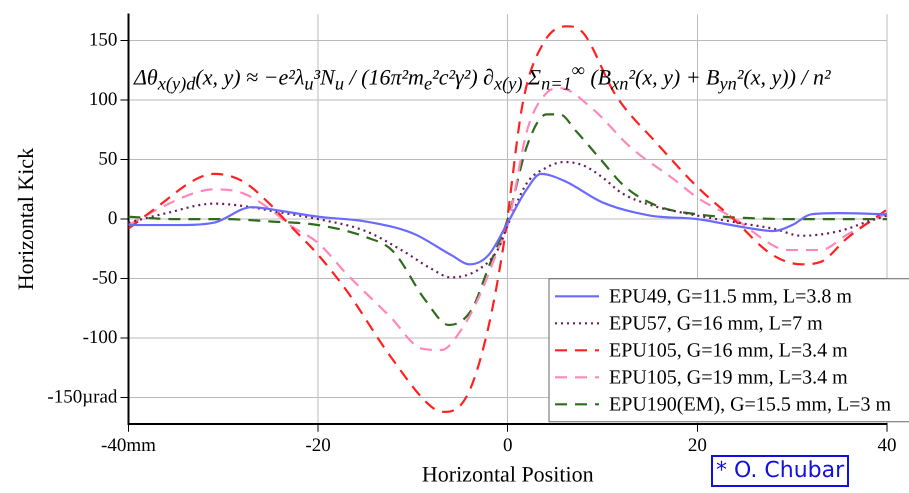 The image size is (909, 493). What do you see at coordinates (103, 99) in the screenshot?
I see `y-tick-label: 100` at bounding box center [103, 99].